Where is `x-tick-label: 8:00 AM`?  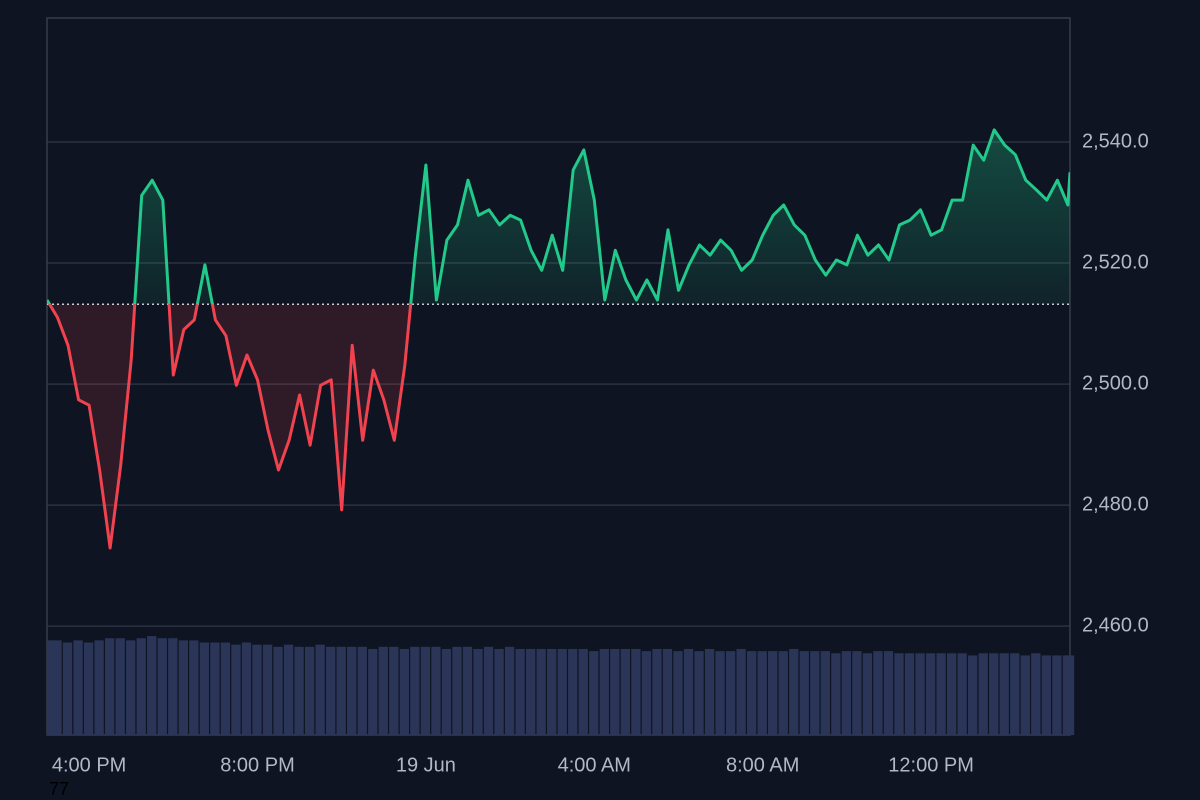 x-tick-label: 8:00 AM is located at coordinates (762, 765).